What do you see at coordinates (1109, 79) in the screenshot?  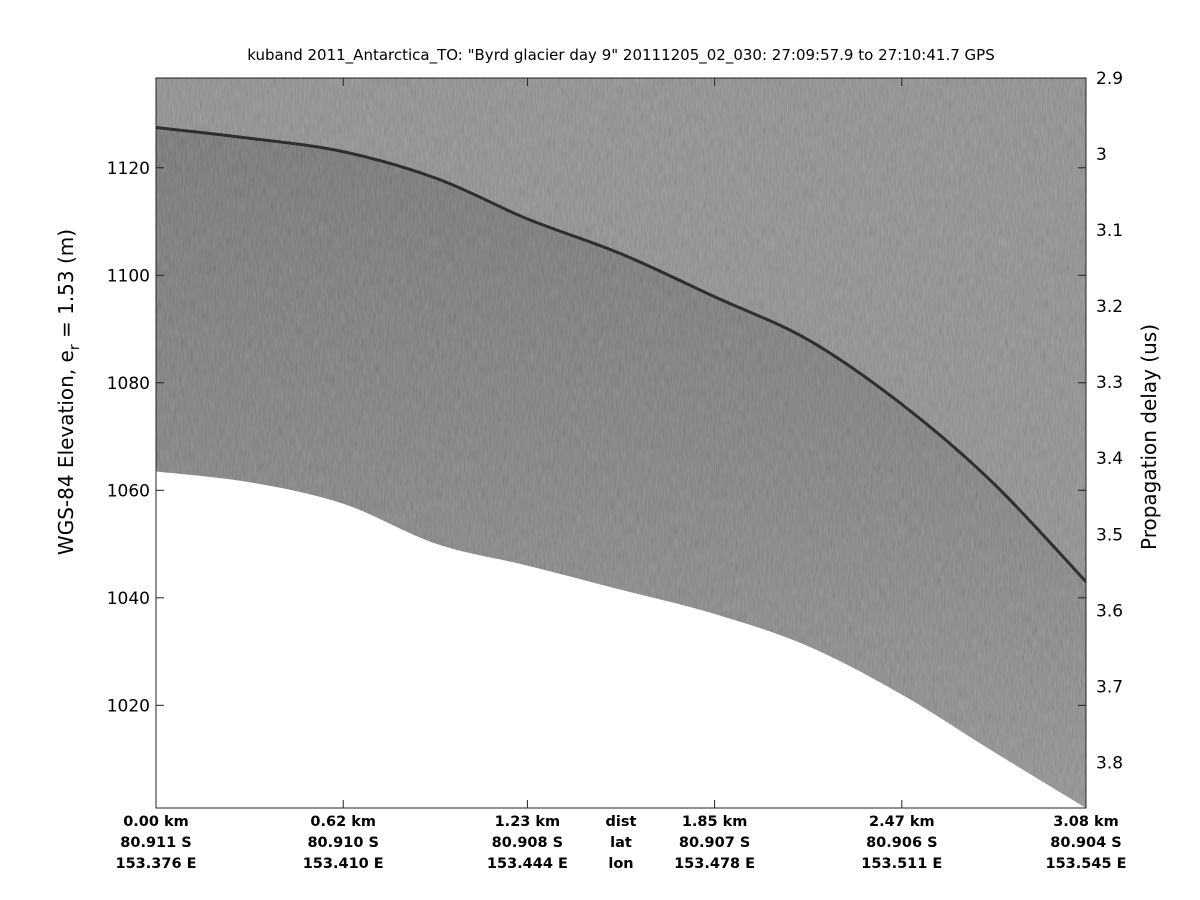 I see `y2-tick-label: 2.9` at bounding box center [1109, 79].